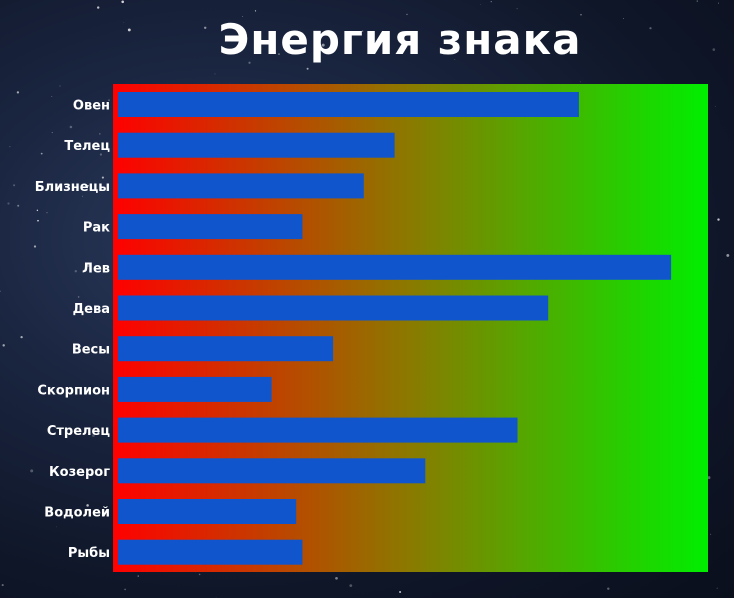 The height and width of the screenshot is (598, 734). Describe the element at coordinates (91, 309) in the screenshot. I see `category-label: Дева` at that location.